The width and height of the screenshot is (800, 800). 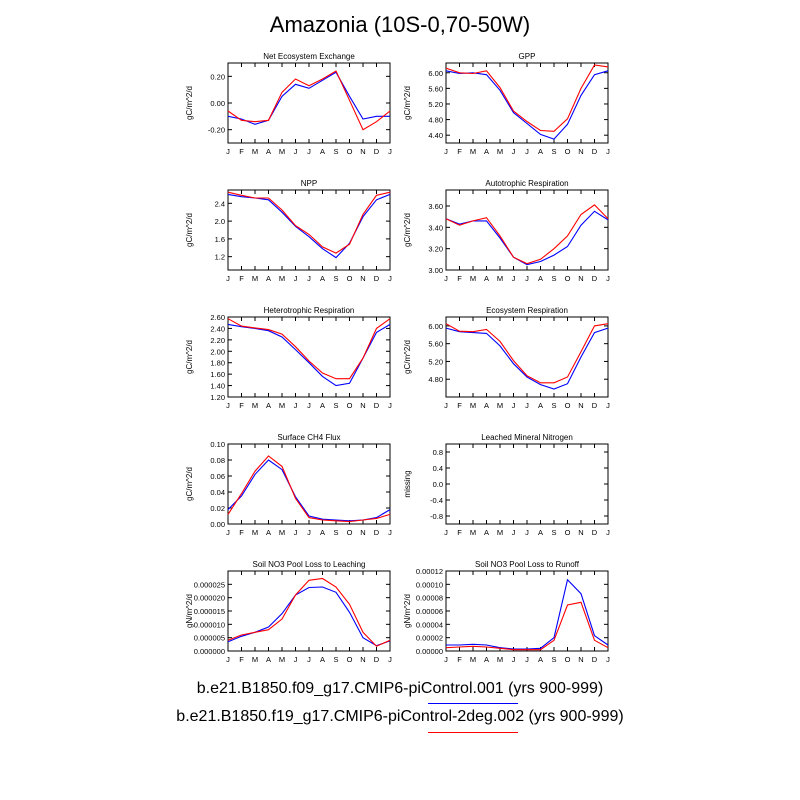 I want to click on y-tick-label: 4.80, so click(x=435, y=120).